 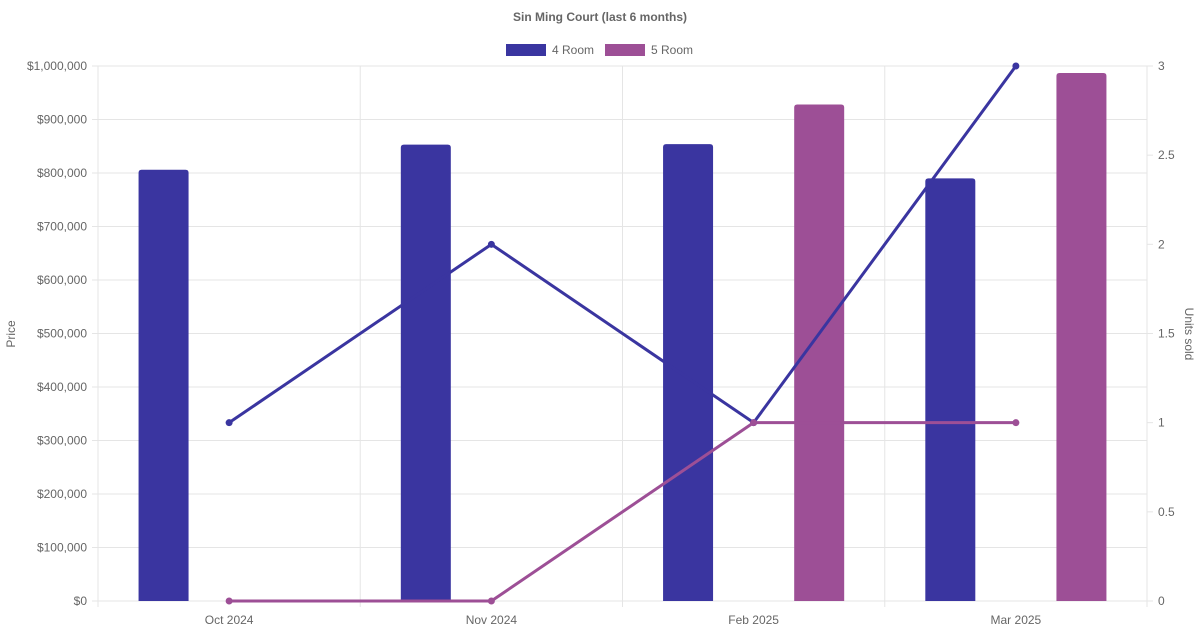 I want to click on left-tick-label: $300,000, so click(x=62, y=441).